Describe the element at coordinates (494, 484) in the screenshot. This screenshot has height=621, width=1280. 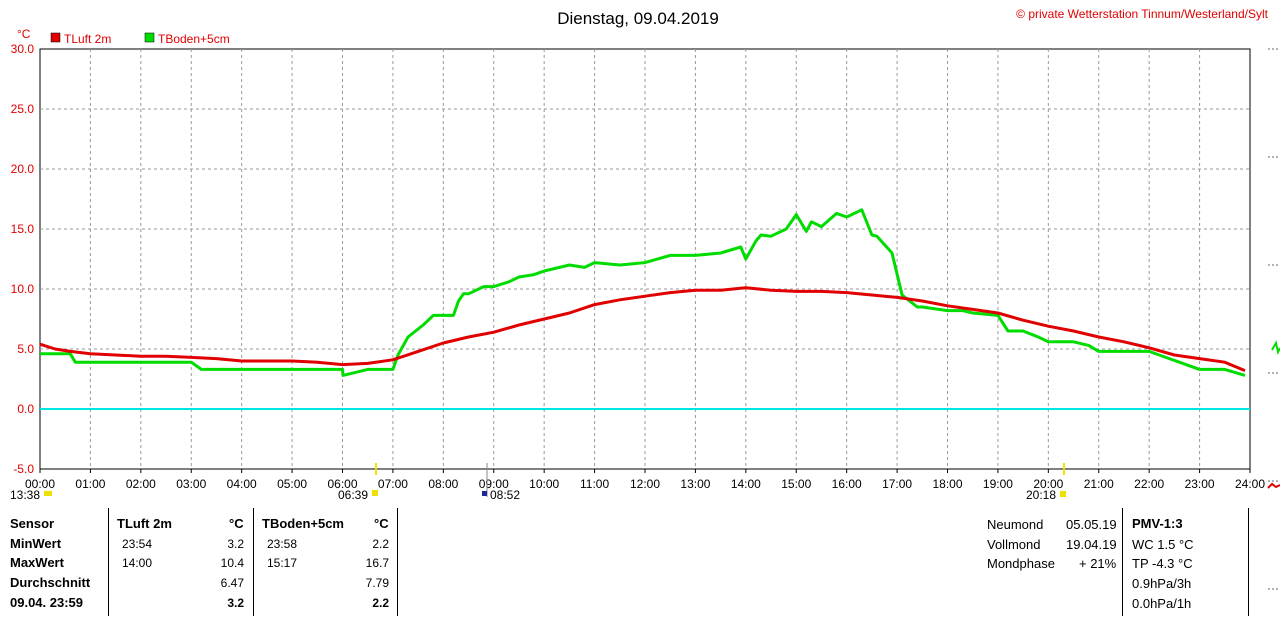
I see `x-tick-label: 09:00` at that location.